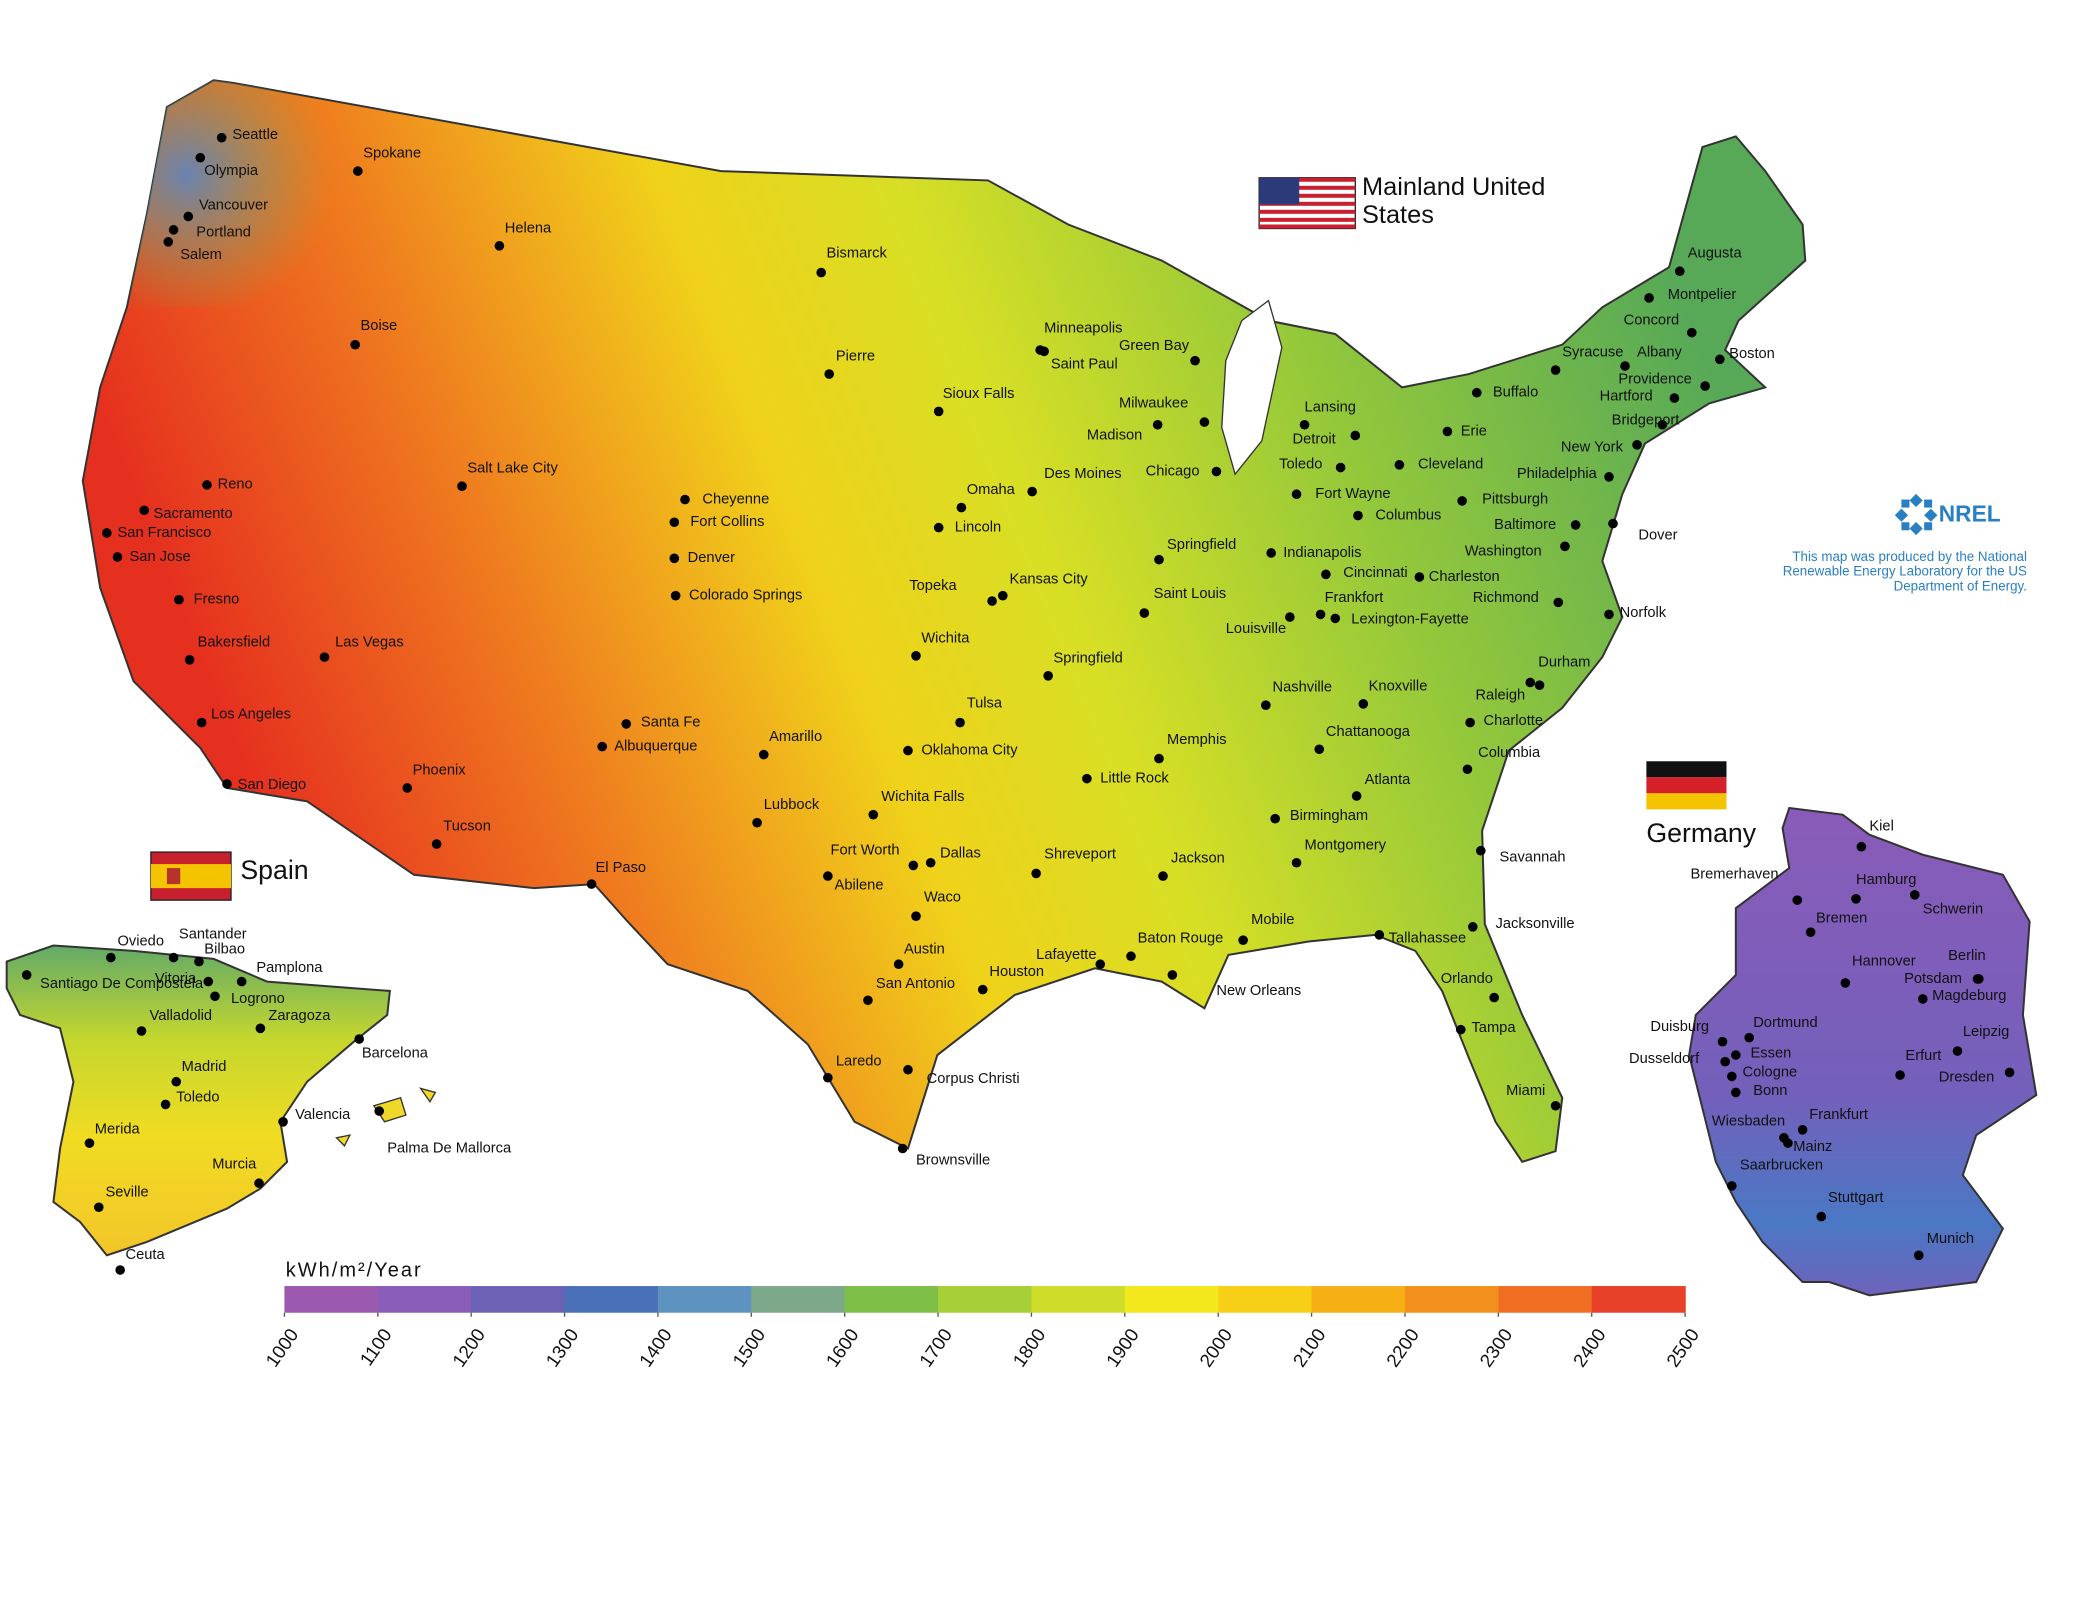  I want to click on city-label: Erfurt, so click(1923, 1056).